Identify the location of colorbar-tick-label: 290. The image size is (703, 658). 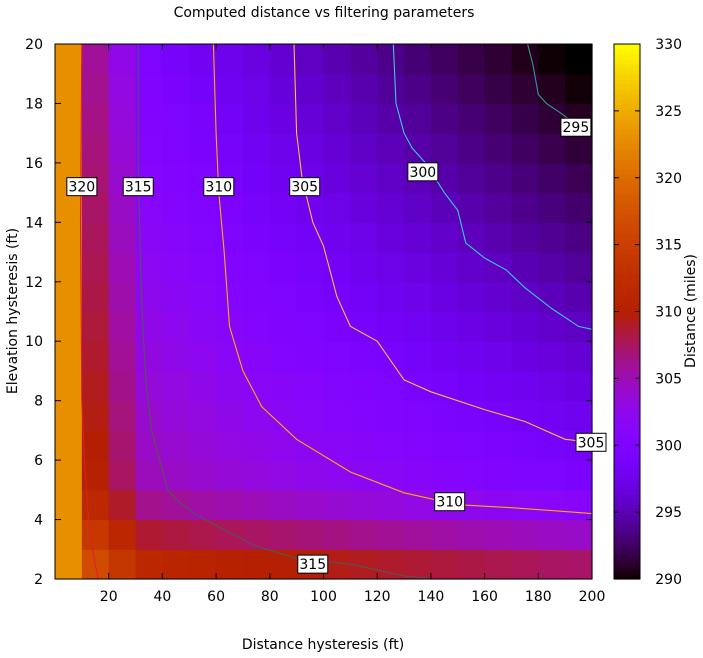
(668, 580).